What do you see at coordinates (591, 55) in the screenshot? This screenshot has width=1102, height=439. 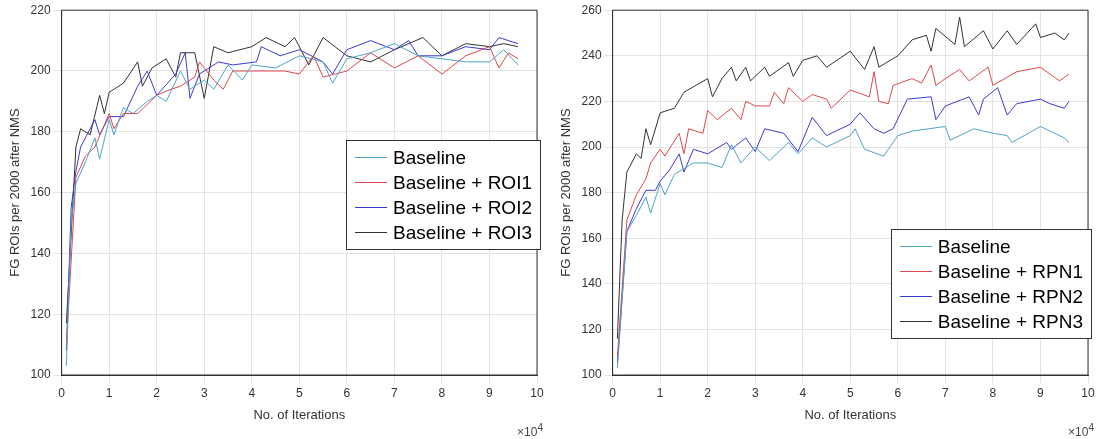 I see `y-tick-label: 240` at bounding box center [591, 55].